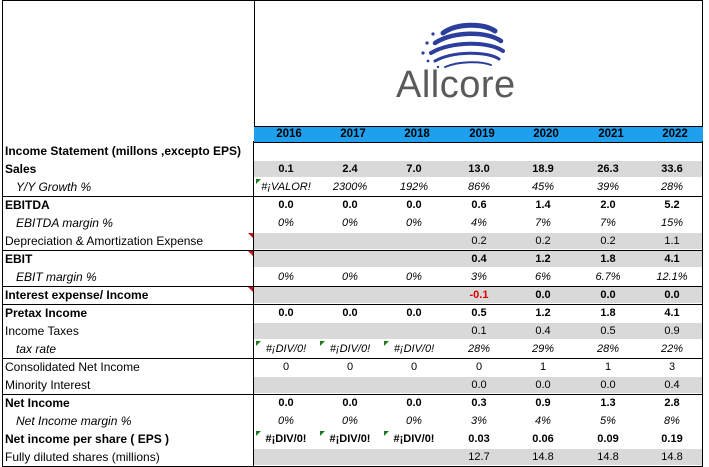 The image size is (709, 467). Describe the element at coordinates (479, 313) in the screenshot. I see `cell-2019: 0.5` at that location.